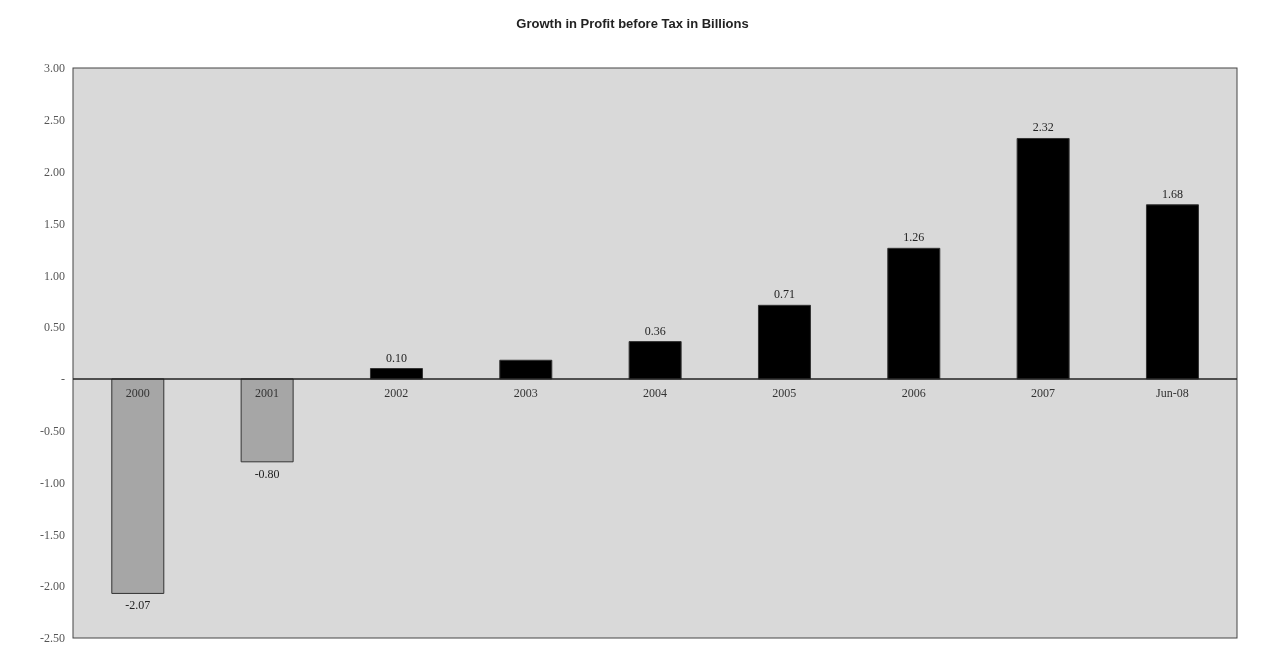 The height and width of the screenshot is (665, 1265). I want to click on x-tick-label: 2002, so click(396, 392).